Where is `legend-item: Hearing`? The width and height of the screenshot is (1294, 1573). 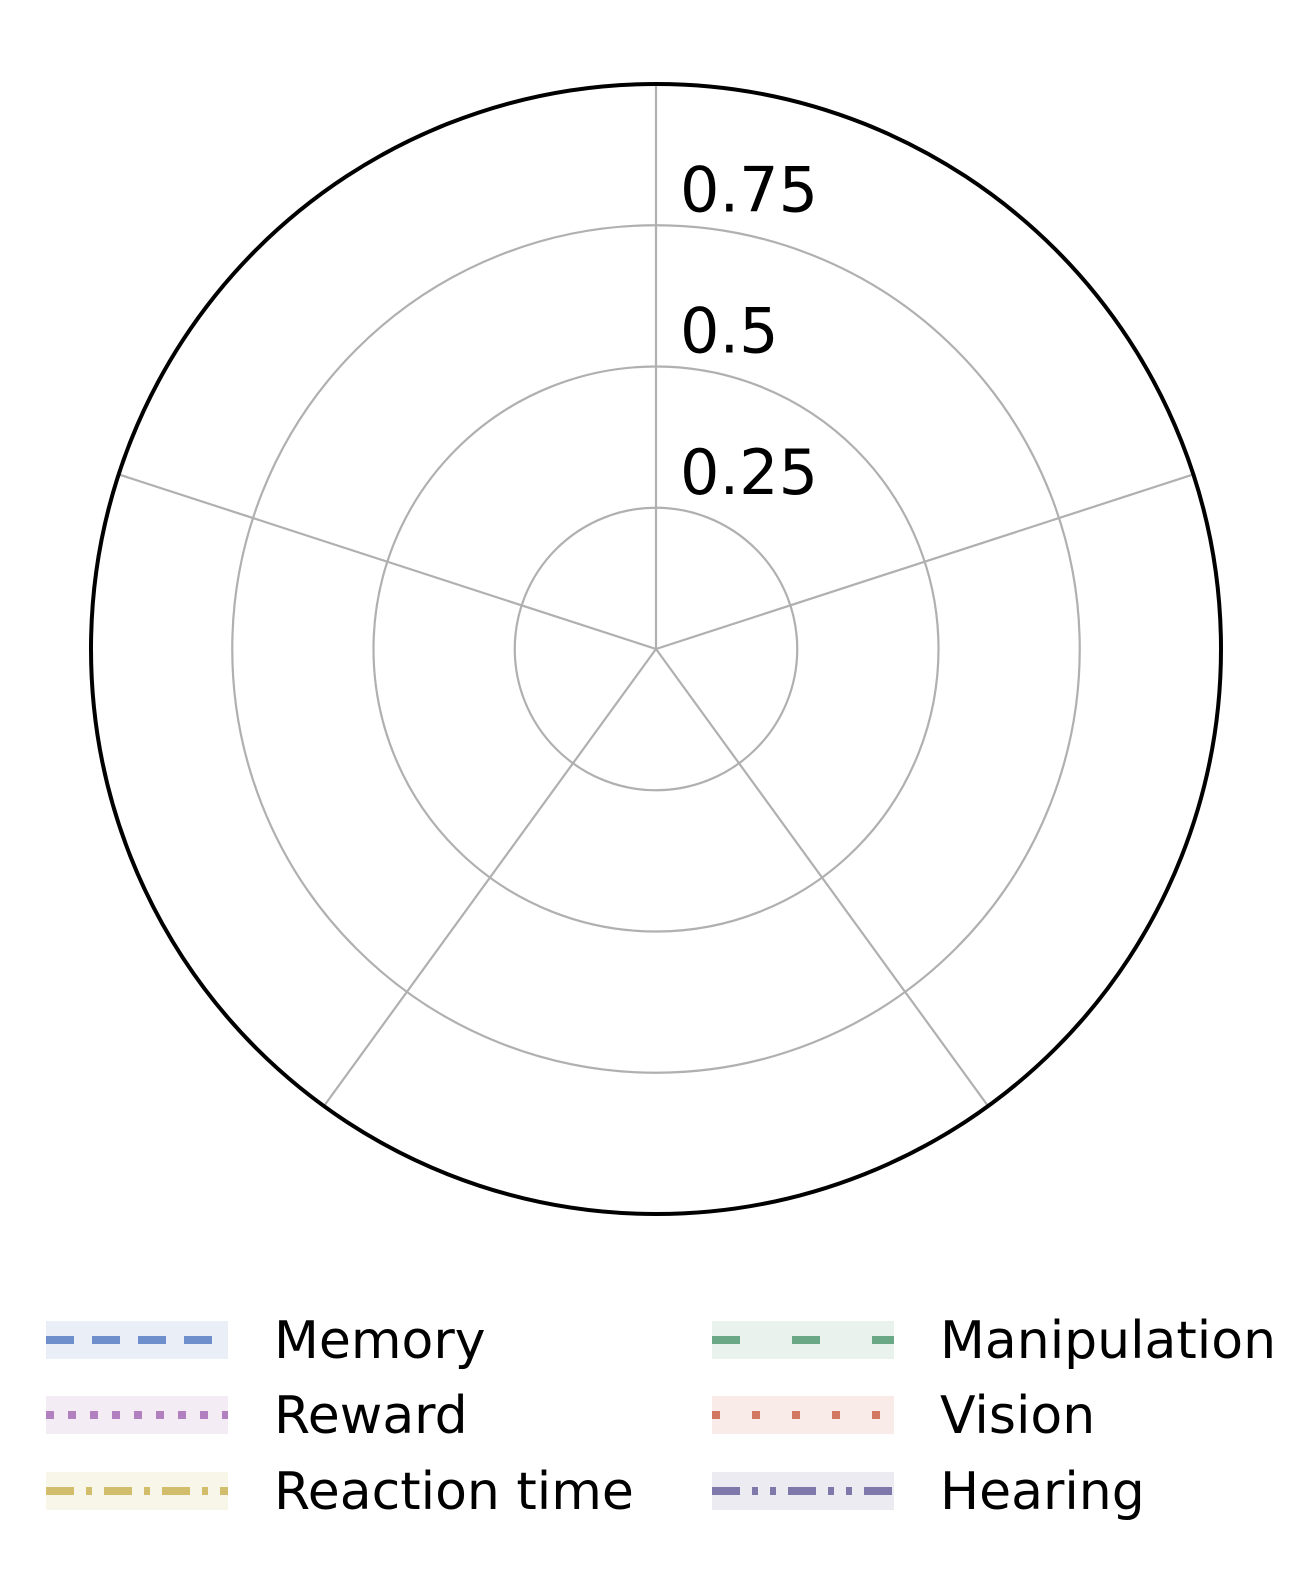
legend-item: Hearing is located at coordinates (928, 1492).